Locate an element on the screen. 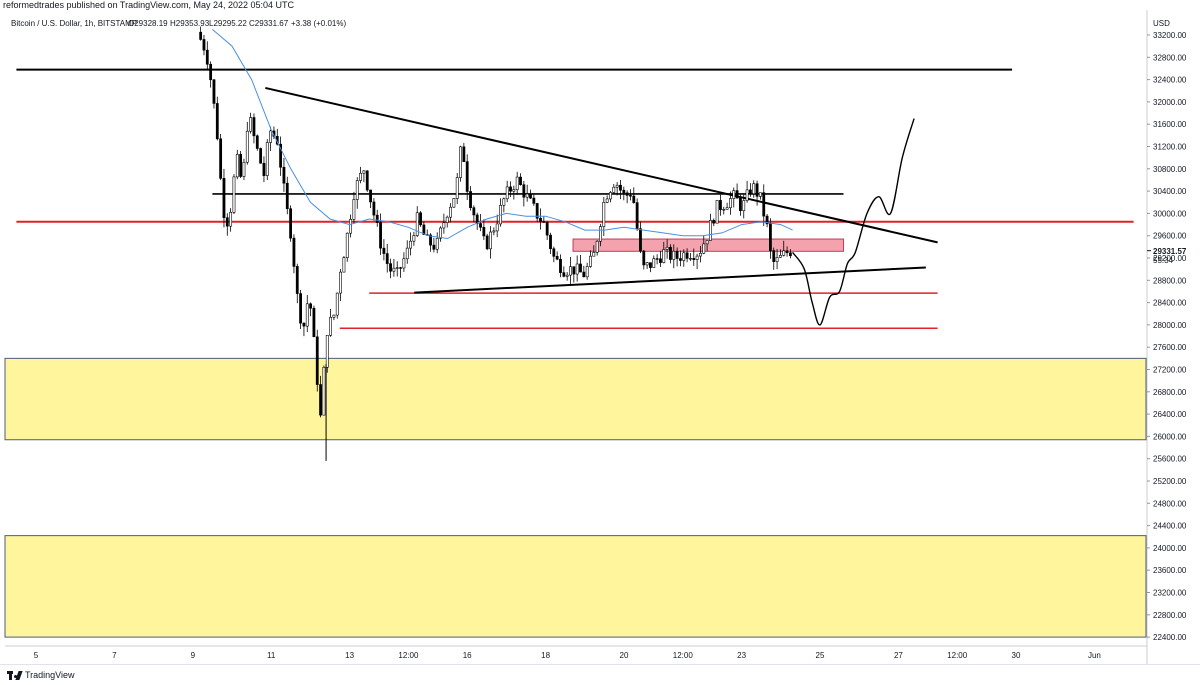  price-tick-label: 27600.00 is located at coordinates (1170, 347).